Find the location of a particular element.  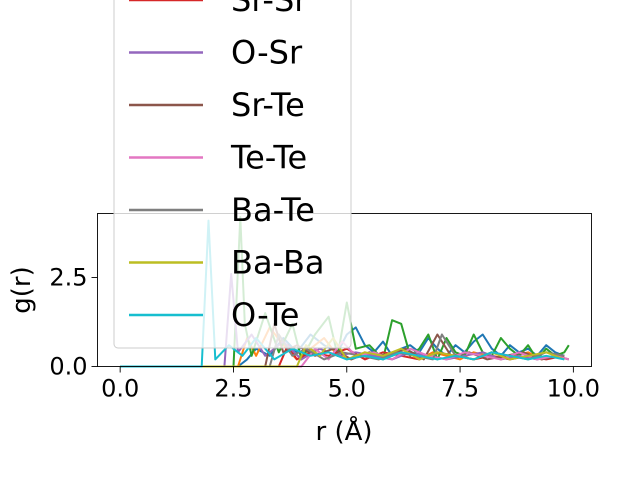

x-tick-label-2: 5.0 is located at coordinates (347, 389).